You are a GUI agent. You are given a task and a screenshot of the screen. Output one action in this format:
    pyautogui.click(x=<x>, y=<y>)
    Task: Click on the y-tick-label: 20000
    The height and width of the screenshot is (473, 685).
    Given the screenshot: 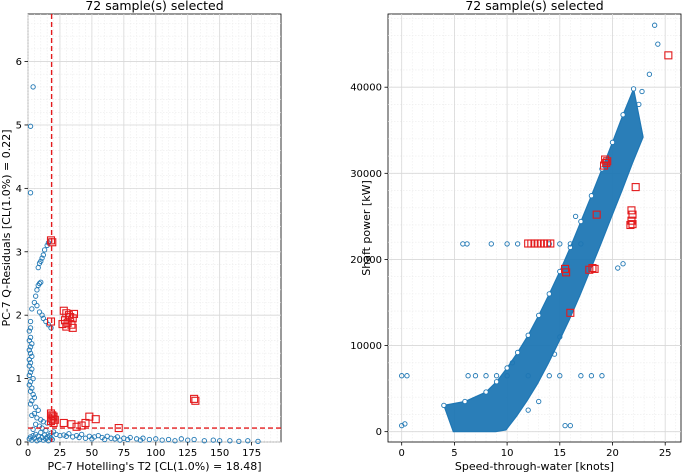 What is the action you would take?
    pyautogui.click(x=366, y=260)
    